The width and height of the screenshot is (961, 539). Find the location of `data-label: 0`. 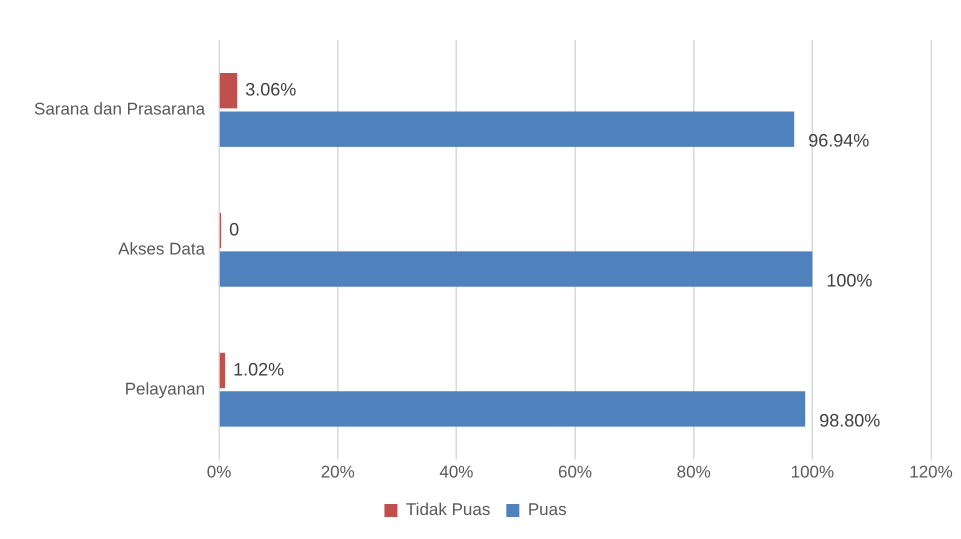

data-label: 0 is located at coordinates (234, 230).